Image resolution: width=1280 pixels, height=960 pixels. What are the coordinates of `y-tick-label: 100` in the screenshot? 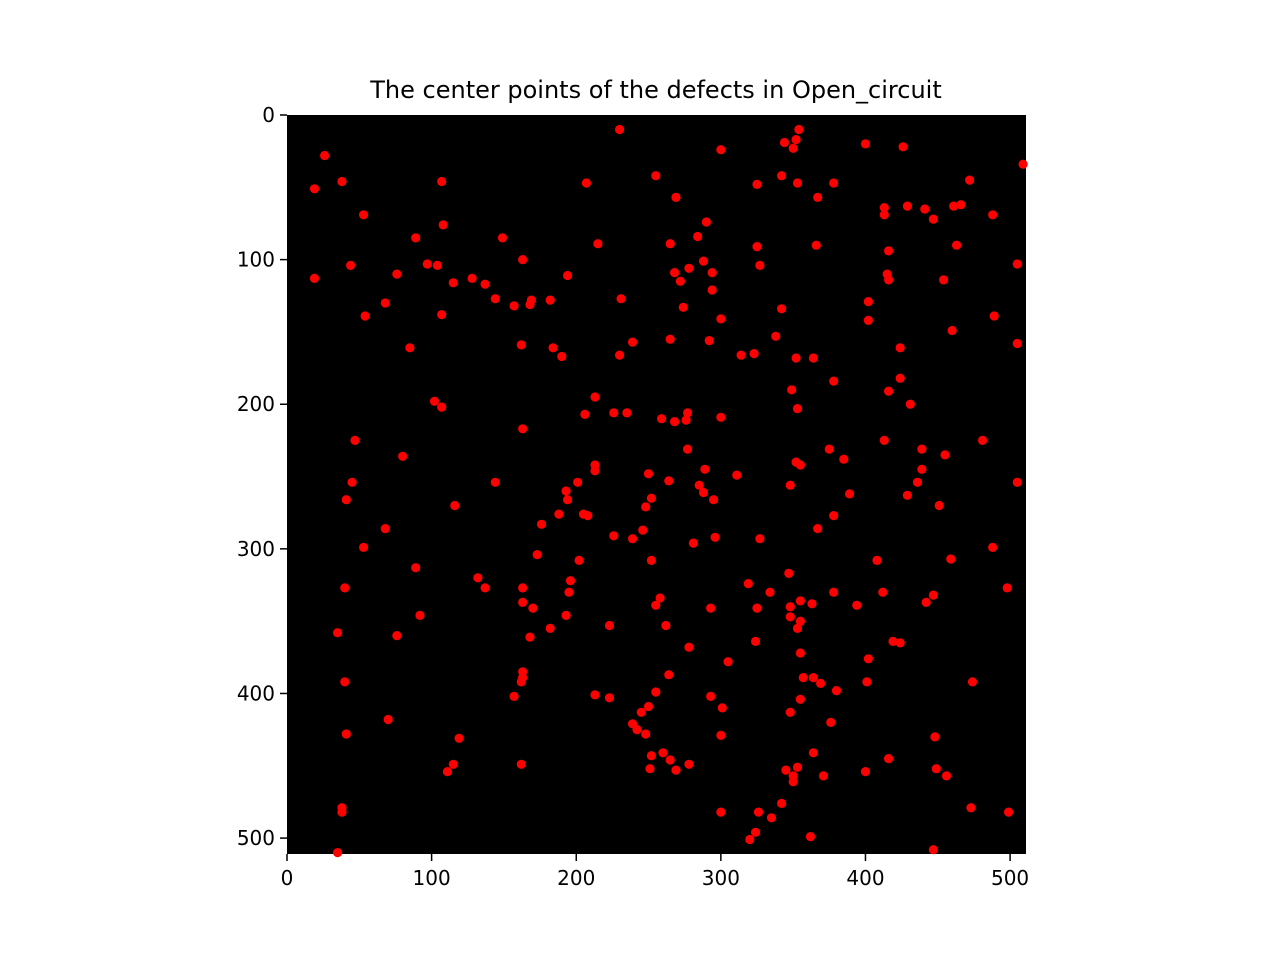 It's located at (256, 260).